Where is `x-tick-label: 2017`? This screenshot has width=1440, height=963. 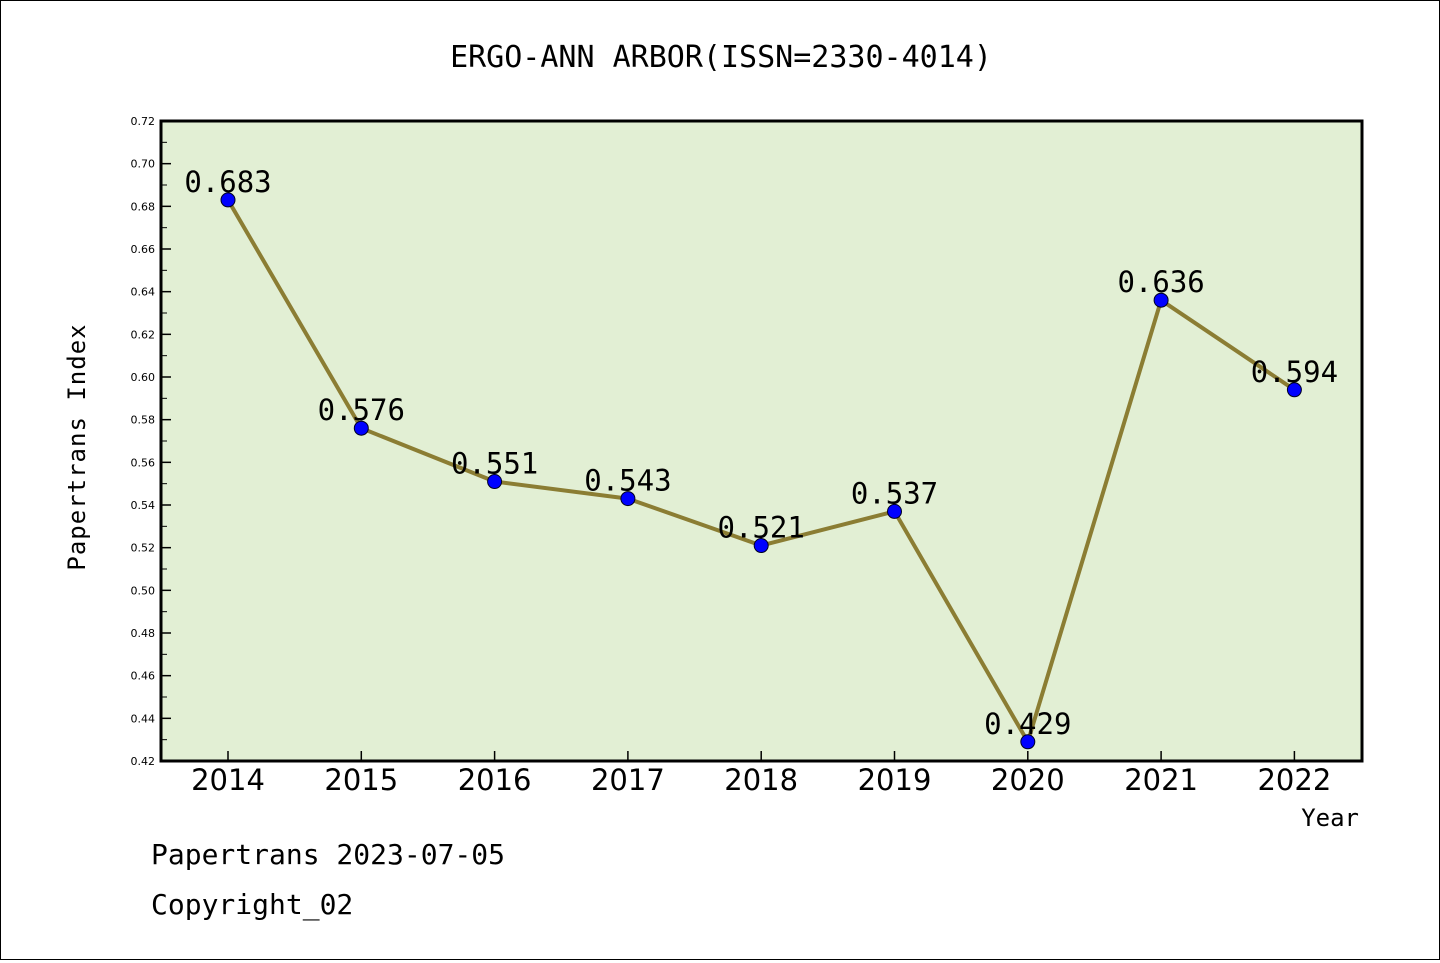 x-tick-label: 2017 is located at coordinates (628, 780).